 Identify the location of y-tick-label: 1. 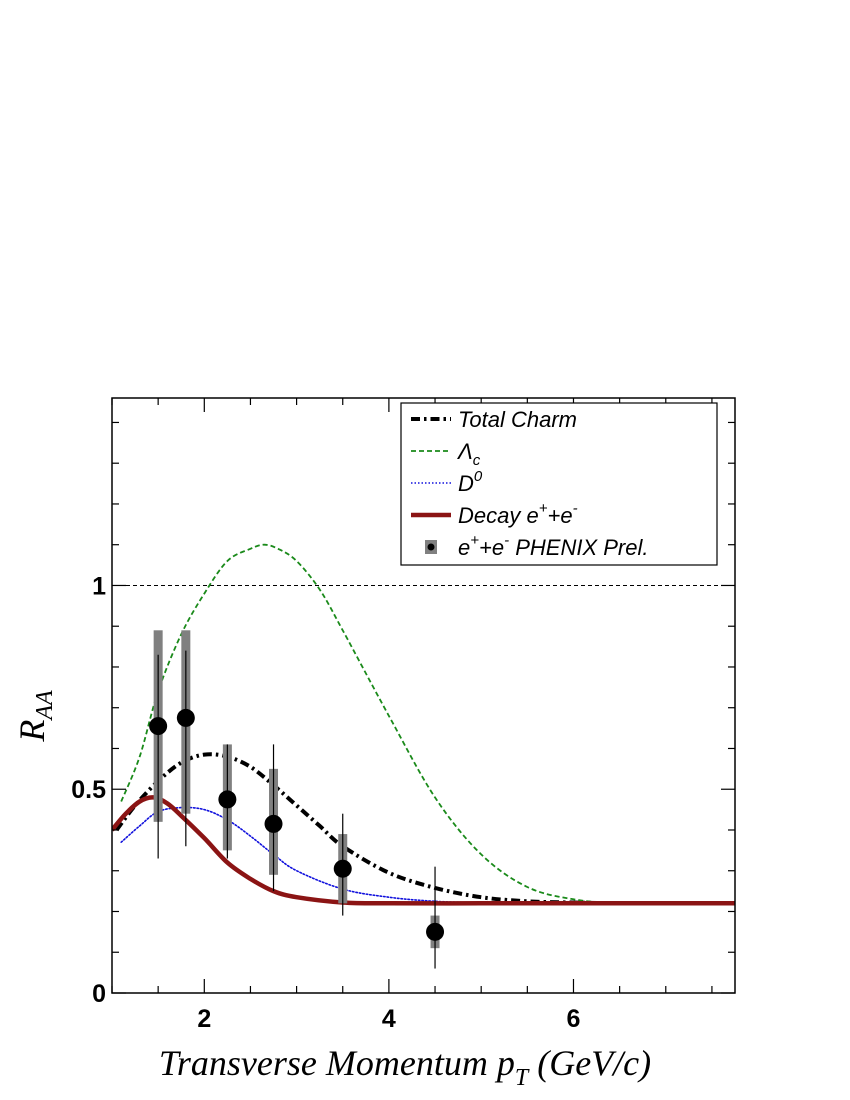
(99, 586).